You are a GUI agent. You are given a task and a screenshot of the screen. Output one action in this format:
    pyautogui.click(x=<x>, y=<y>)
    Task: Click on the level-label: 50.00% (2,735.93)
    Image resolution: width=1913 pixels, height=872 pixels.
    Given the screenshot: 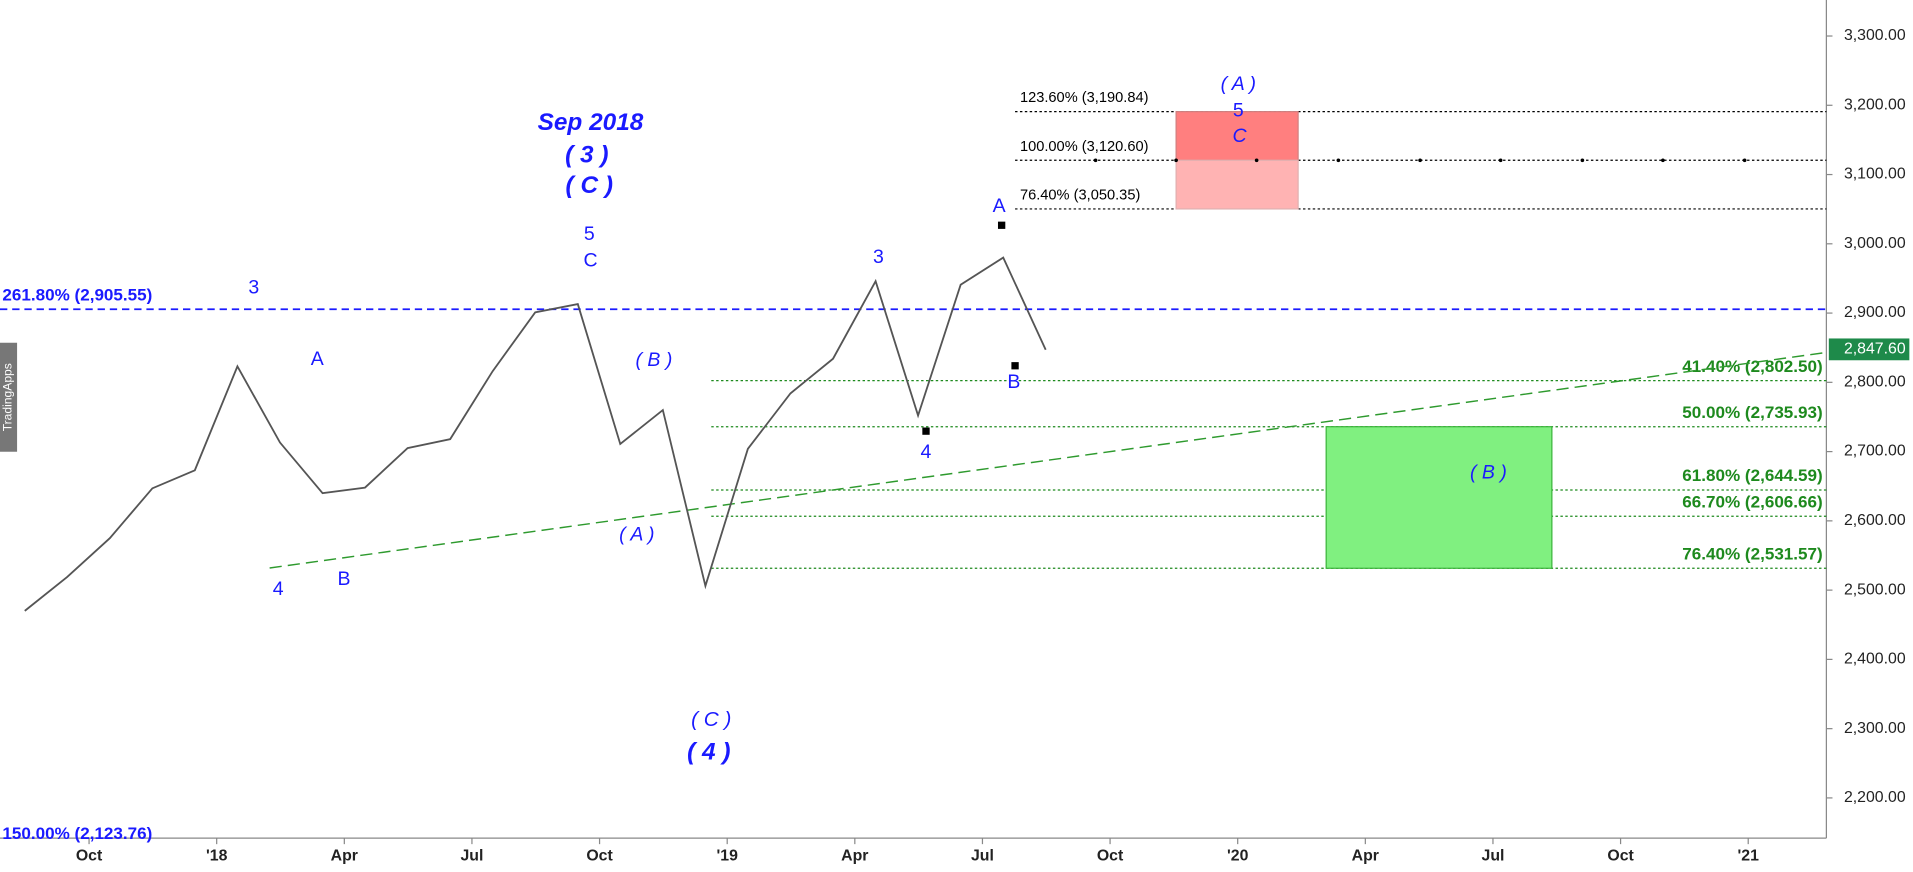 What is the action you would take?
    pyautogui.click(x=1752, y=412)
    